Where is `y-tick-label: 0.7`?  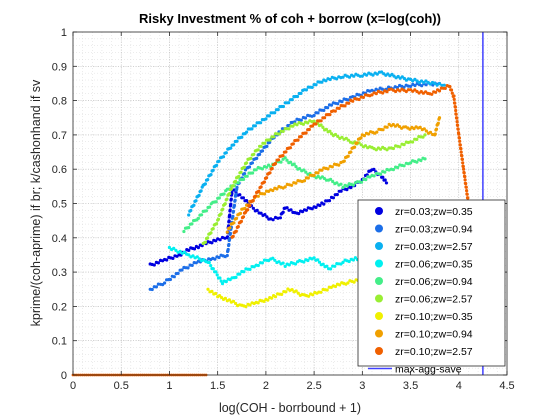 y-tick-label: 0.7 is located at coordinates (59, 136).